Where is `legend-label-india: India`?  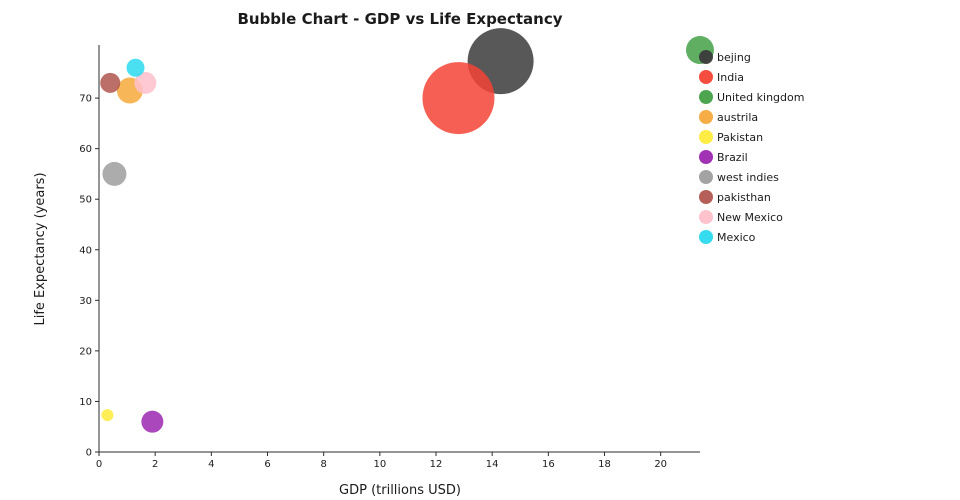 legend-label-india: India is located at coordinates (730, 77).